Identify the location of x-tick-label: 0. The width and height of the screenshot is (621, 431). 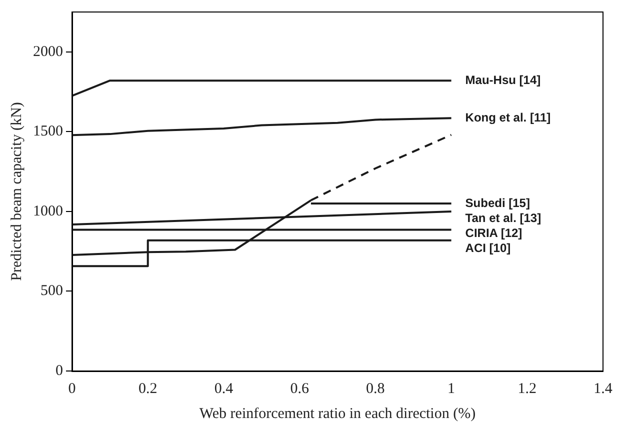
(72, 388).